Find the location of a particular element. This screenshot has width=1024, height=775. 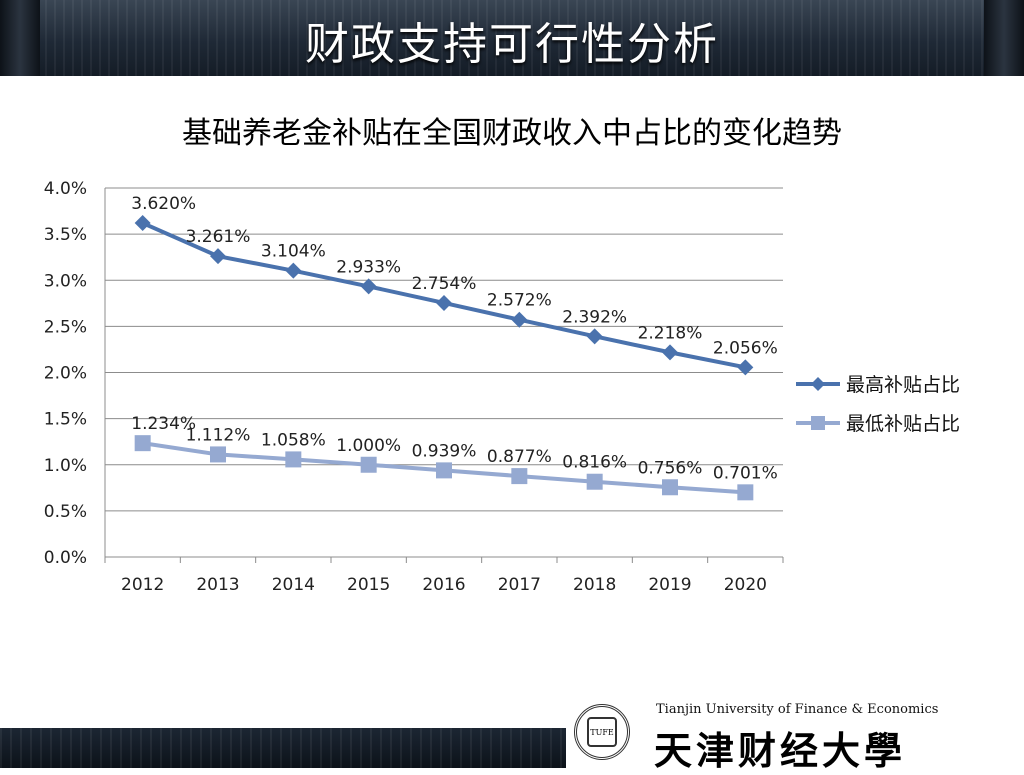

data-label: 3.104% is located at coordinates (293, 252).